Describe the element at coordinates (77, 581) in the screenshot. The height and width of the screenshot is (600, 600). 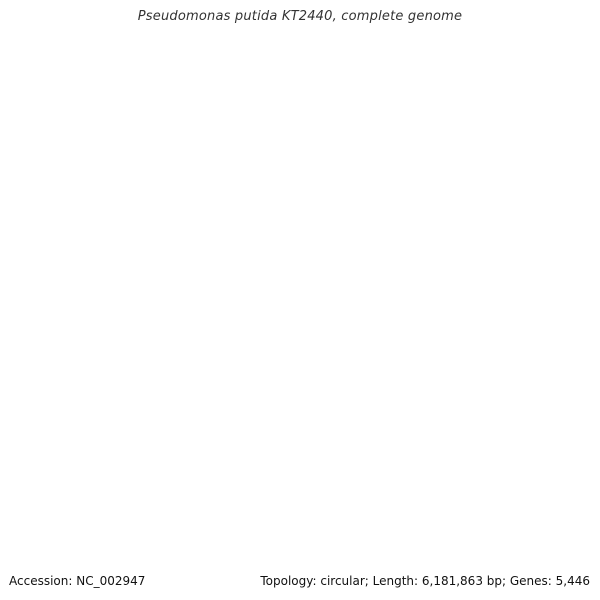
I see `accession-text: Accession: NC_002947` at that location.